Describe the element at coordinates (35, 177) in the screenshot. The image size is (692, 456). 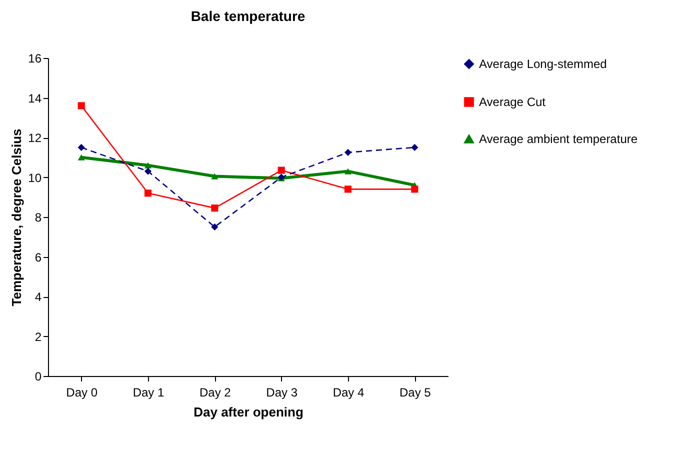
I see `y-tick-label: 10` at that location.